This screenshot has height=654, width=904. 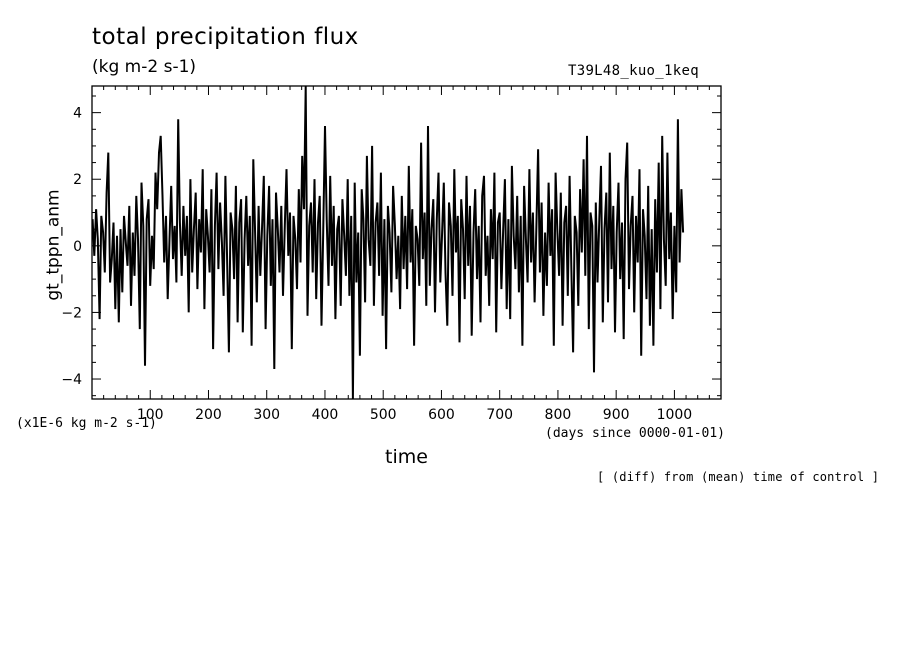 I want to click on x-tick-label: 100, so click(x=150, y=415).